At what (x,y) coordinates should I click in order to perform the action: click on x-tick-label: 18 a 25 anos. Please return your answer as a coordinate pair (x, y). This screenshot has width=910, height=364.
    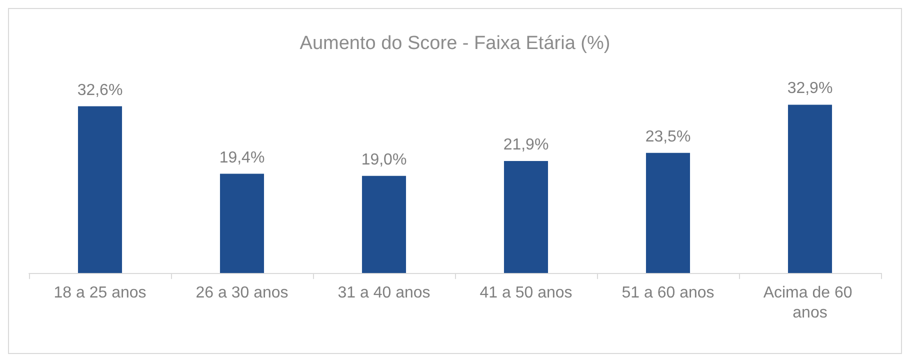
    Looking at the image, I should click on (100, 293).